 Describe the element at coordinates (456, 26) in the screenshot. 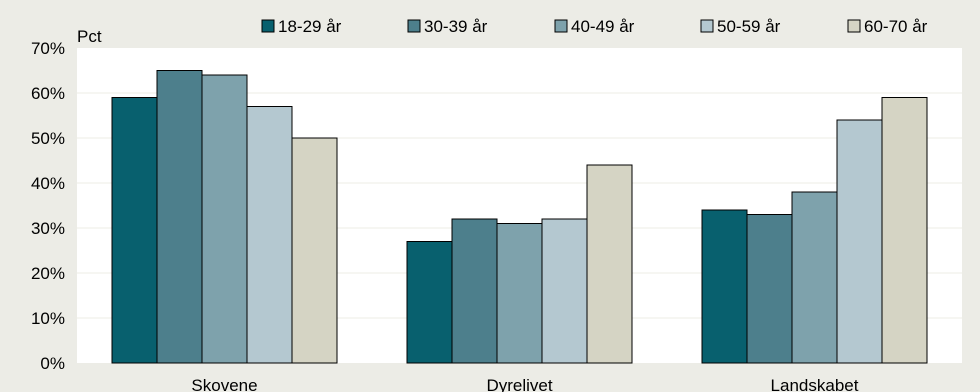

I see `legend-label: 30-39 år` at that location.